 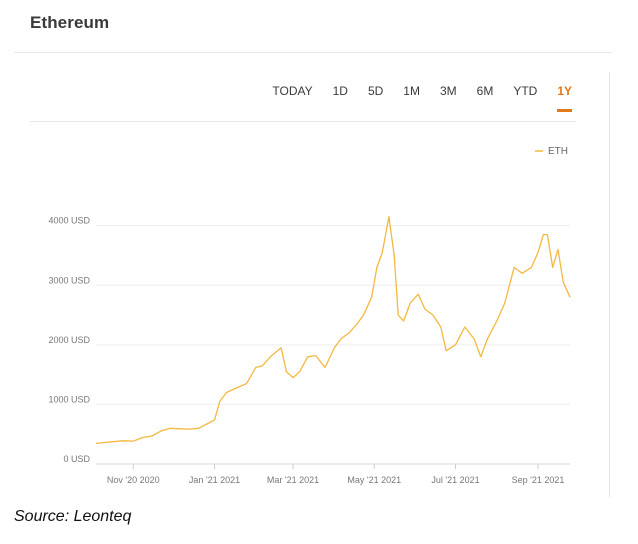 What do you see at coordinates (70, 22) in the screenshot?
I see `page-title: Ethereum` at bounding box center [70, 22].